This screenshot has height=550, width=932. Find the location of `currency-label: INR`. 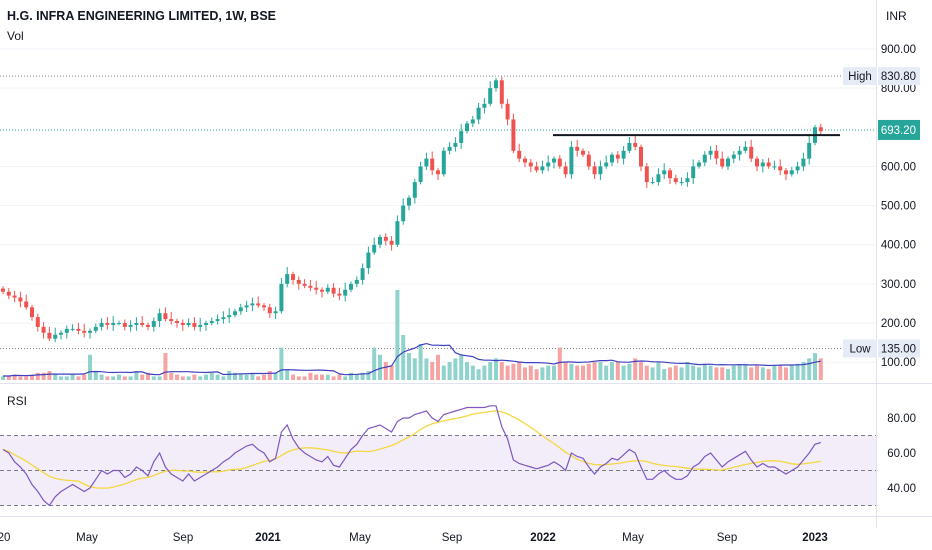

currency-label: INR is located at coordinates (896, 16).